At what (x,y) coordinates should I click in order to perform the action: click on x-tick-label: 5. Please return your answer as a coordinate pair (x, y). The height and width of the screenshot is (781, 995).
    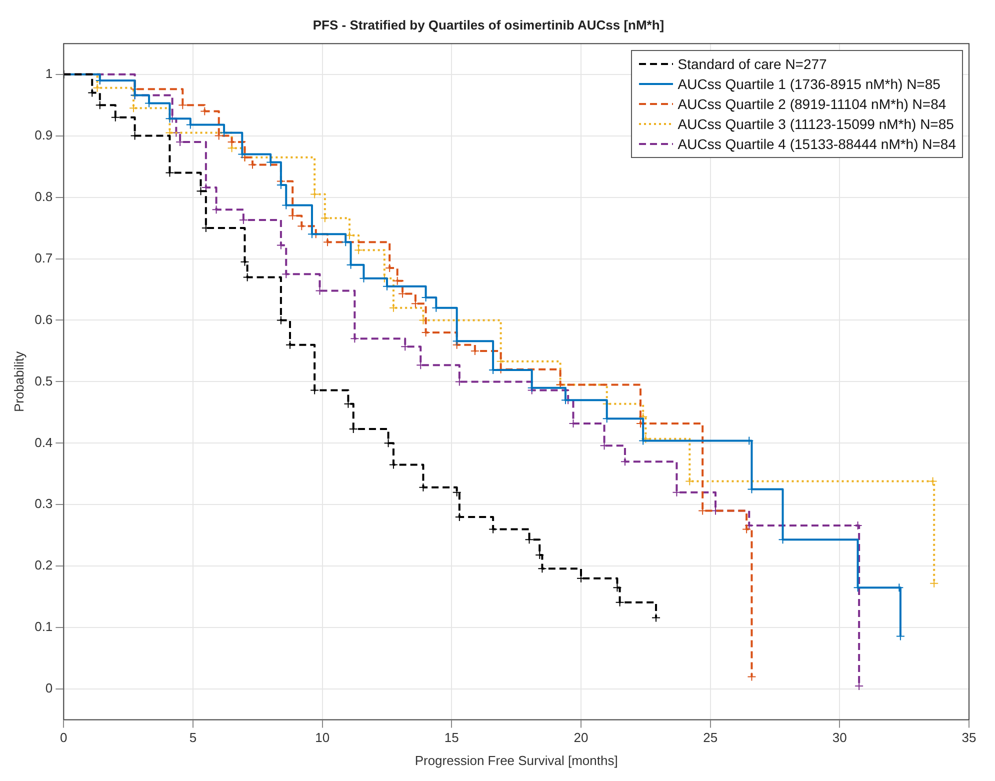
    Looking at the image, I should click on (193, 738).